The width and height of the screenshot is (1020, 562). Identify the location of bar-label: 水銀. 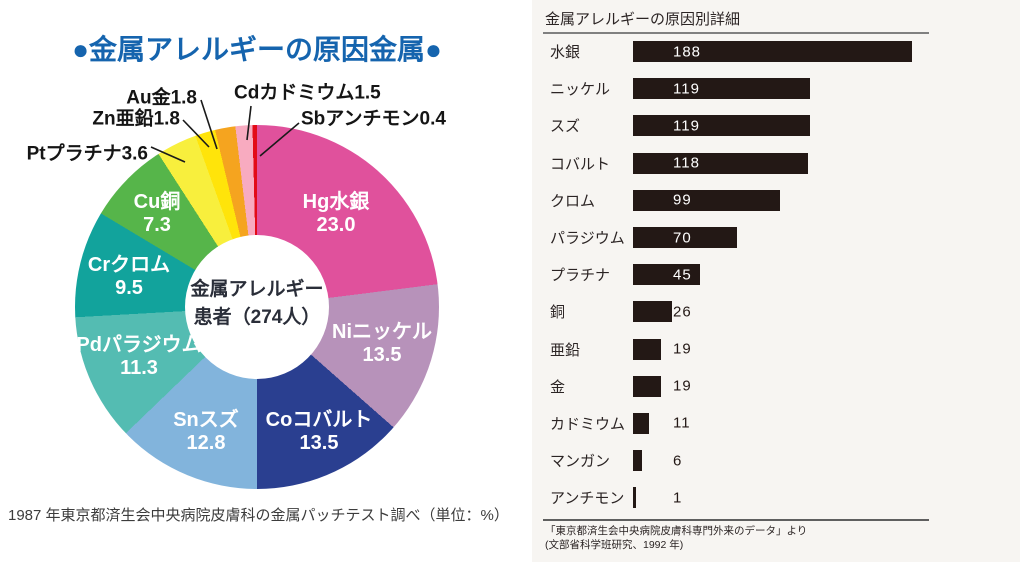
(565, 53).